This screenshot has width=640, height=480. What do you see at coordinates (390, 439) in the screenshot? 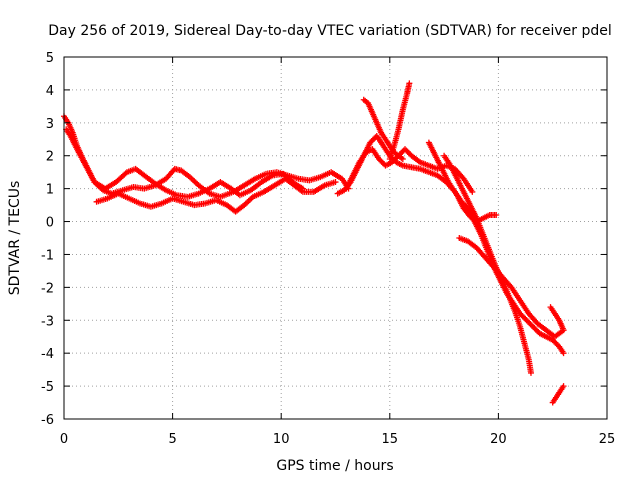
I see `x-tick-label: 15` at bounding box center [390, 439].